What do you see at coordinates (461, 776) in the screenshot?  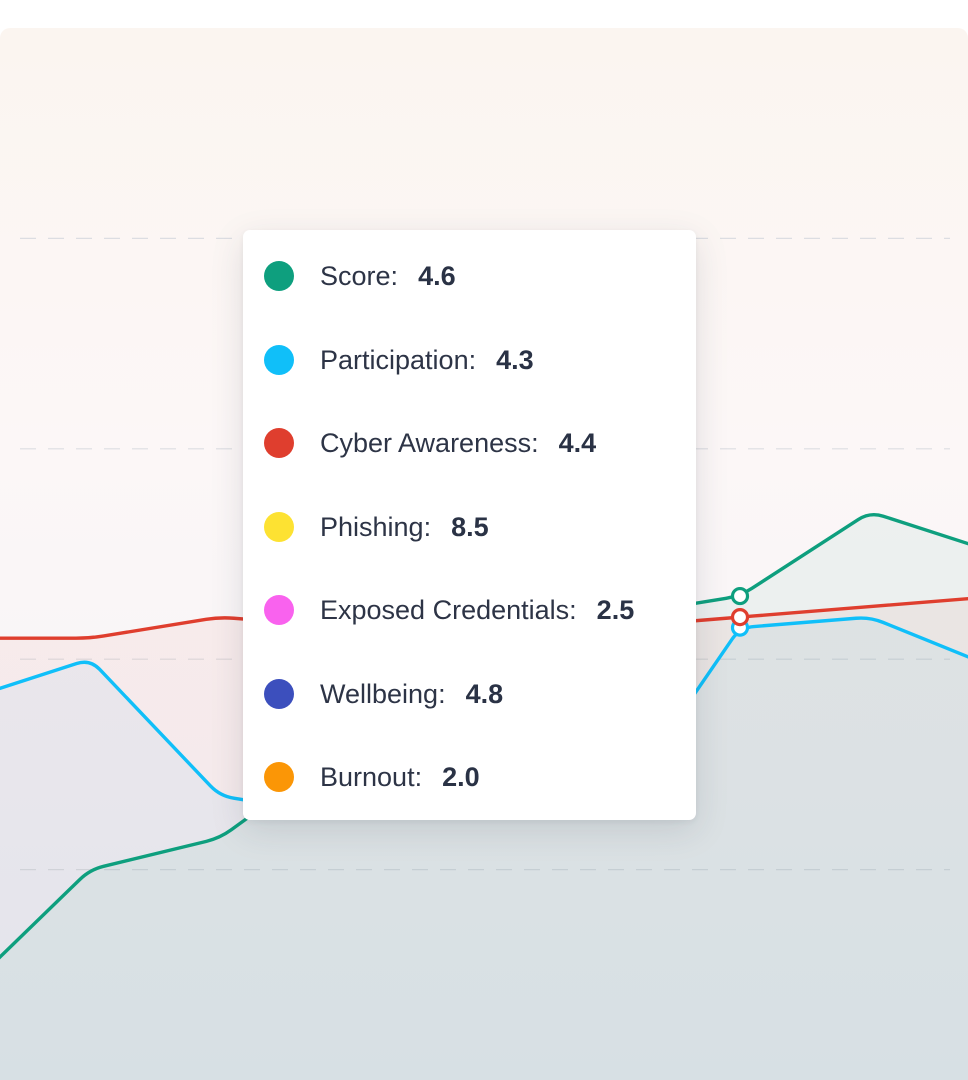 I see `tooltip-value: 2.0` at bounding box center [461, 776].